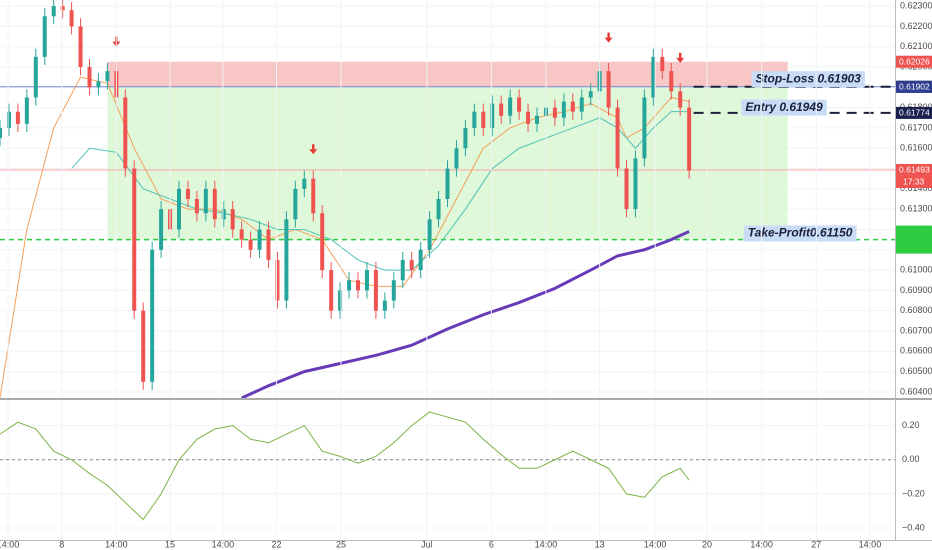 This screenshot has height=550, width=932. I want to click on y-tick-label: 0.61600, so click(916, 148).